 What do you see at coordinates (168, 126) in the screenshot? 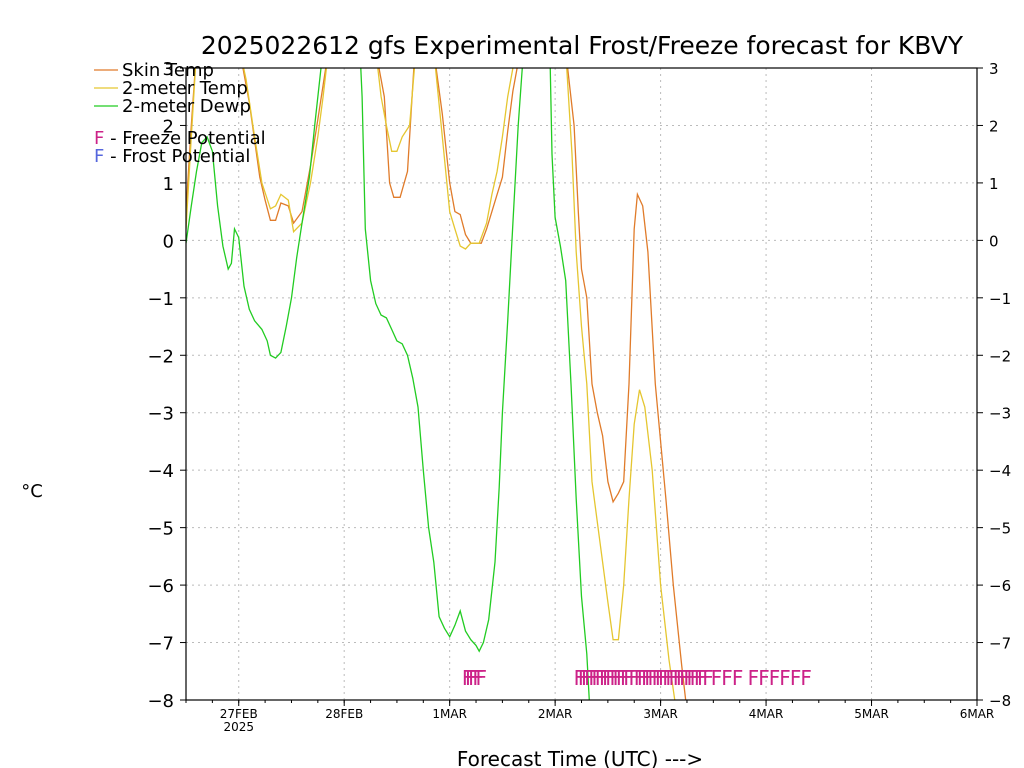
I see `y-tick-label: 2` at bounding box center [168, 126].